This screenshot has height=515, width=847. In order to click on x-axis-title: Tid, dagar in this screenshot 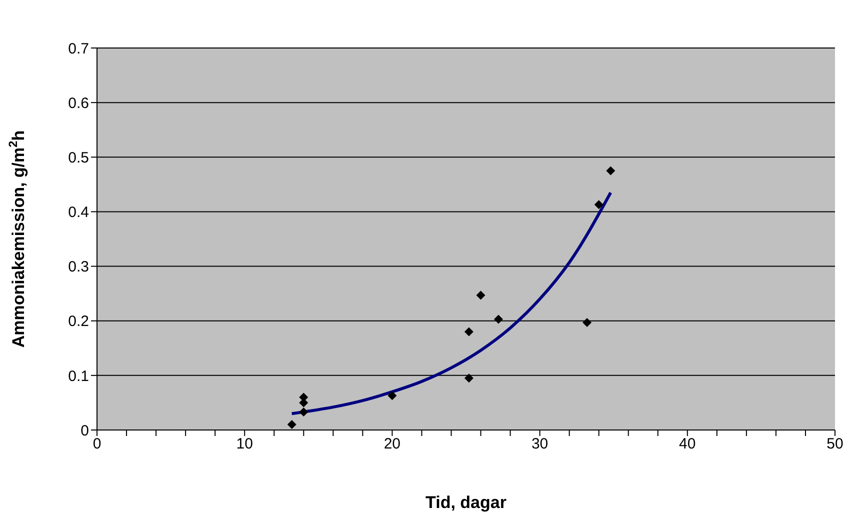, I will do `click(466, 502)`.